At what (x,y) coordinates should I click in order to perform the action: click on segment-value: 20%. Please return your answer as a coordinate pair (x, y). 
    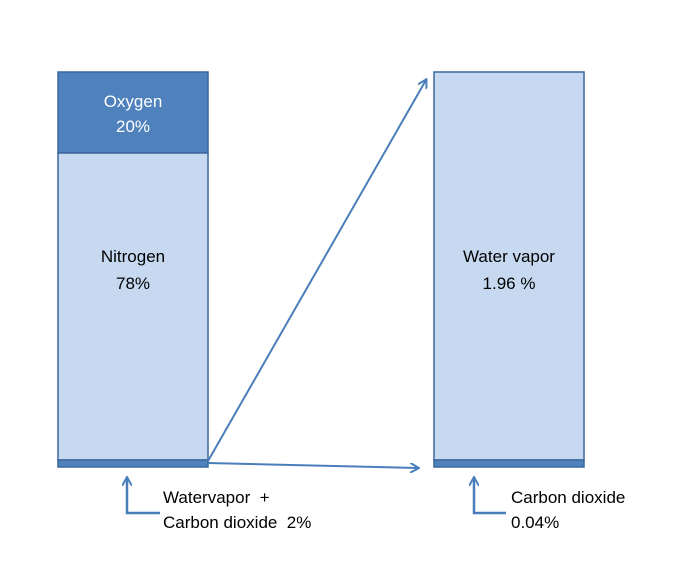
    Looking at the image, I should click on (133, 126).